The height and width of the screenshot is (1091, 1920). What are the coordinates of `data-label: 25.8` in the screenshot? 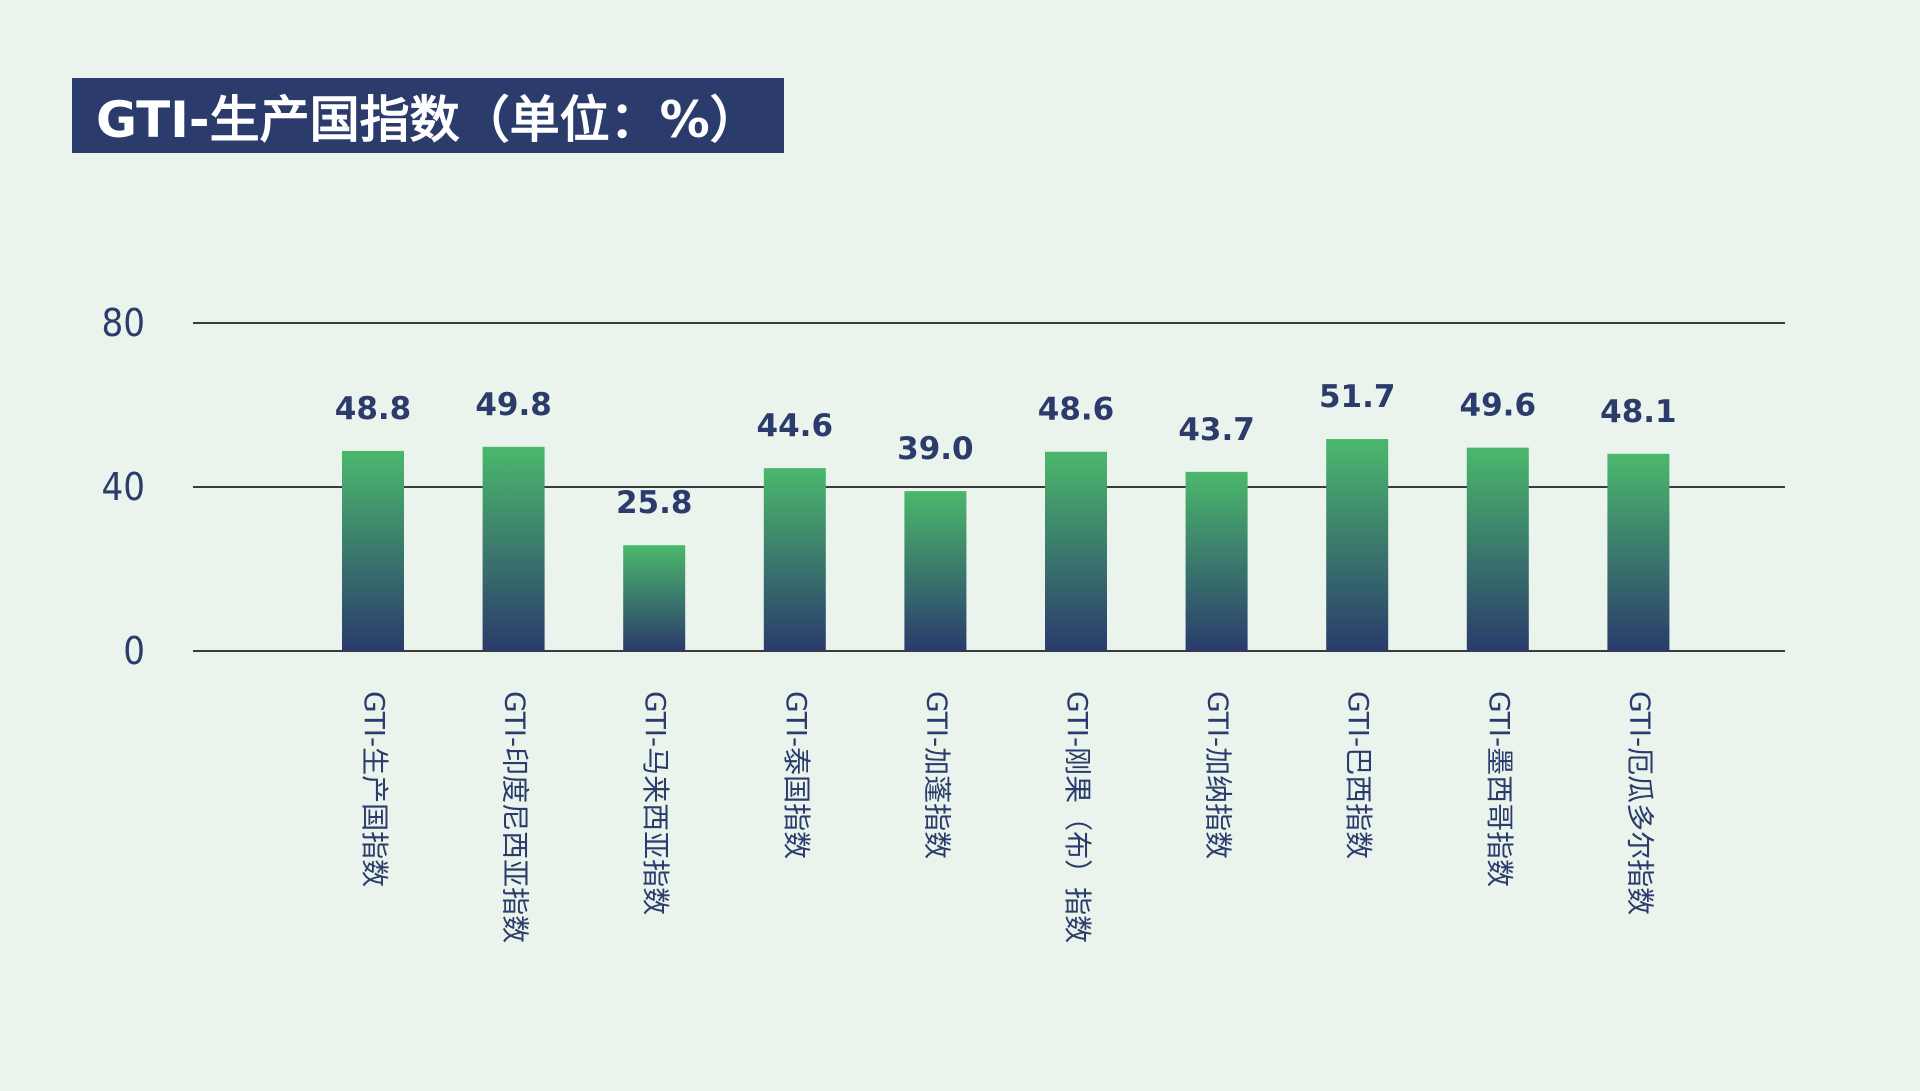 It's located at (654, 503).